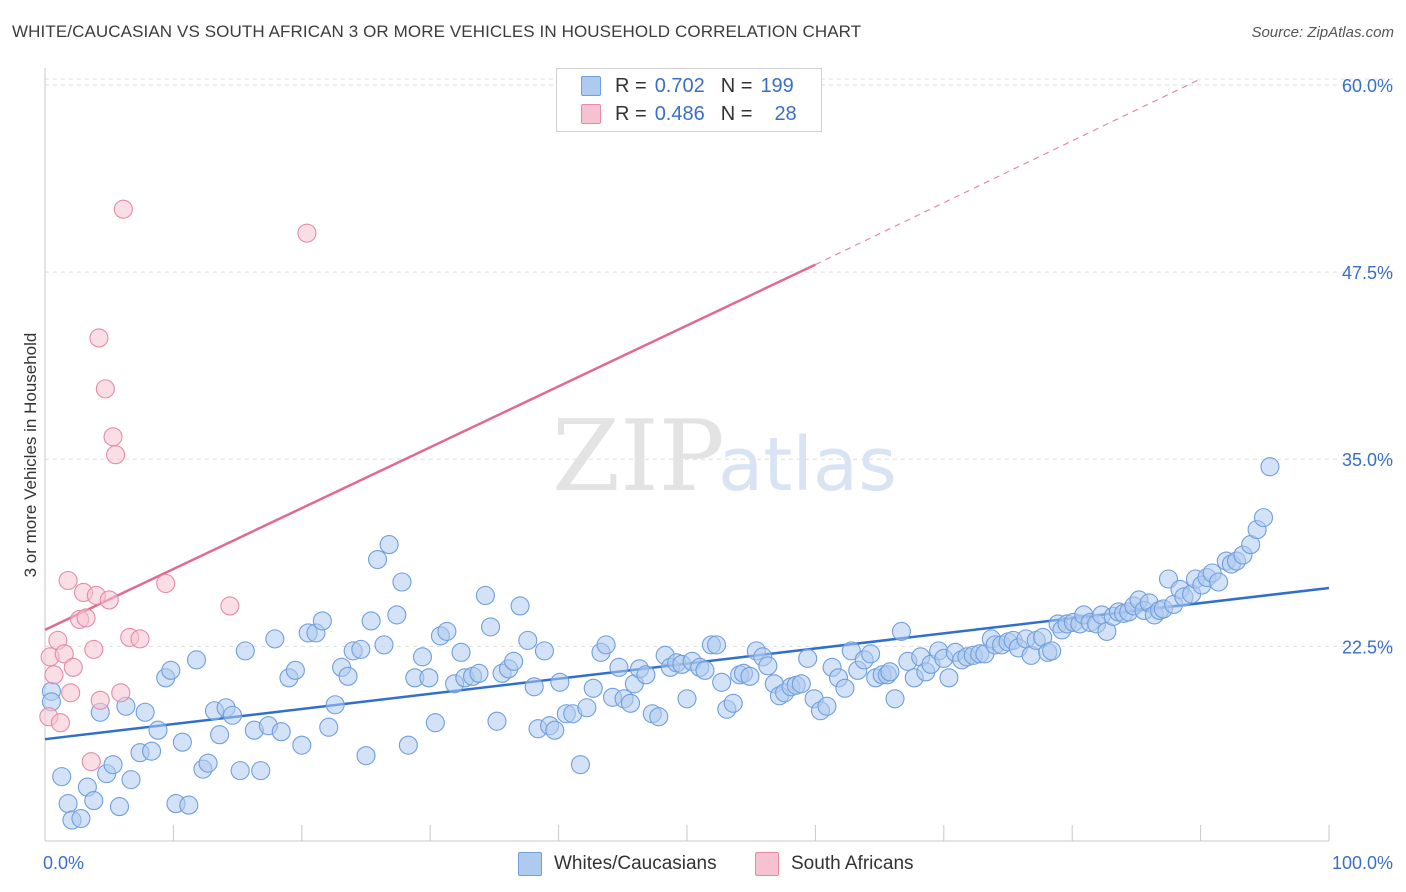 This screenshot has height=892, width=1406. Describe the element at coordinates (679, 85) in the screenshot. I see `legend-r-value: 0.702` at that location.